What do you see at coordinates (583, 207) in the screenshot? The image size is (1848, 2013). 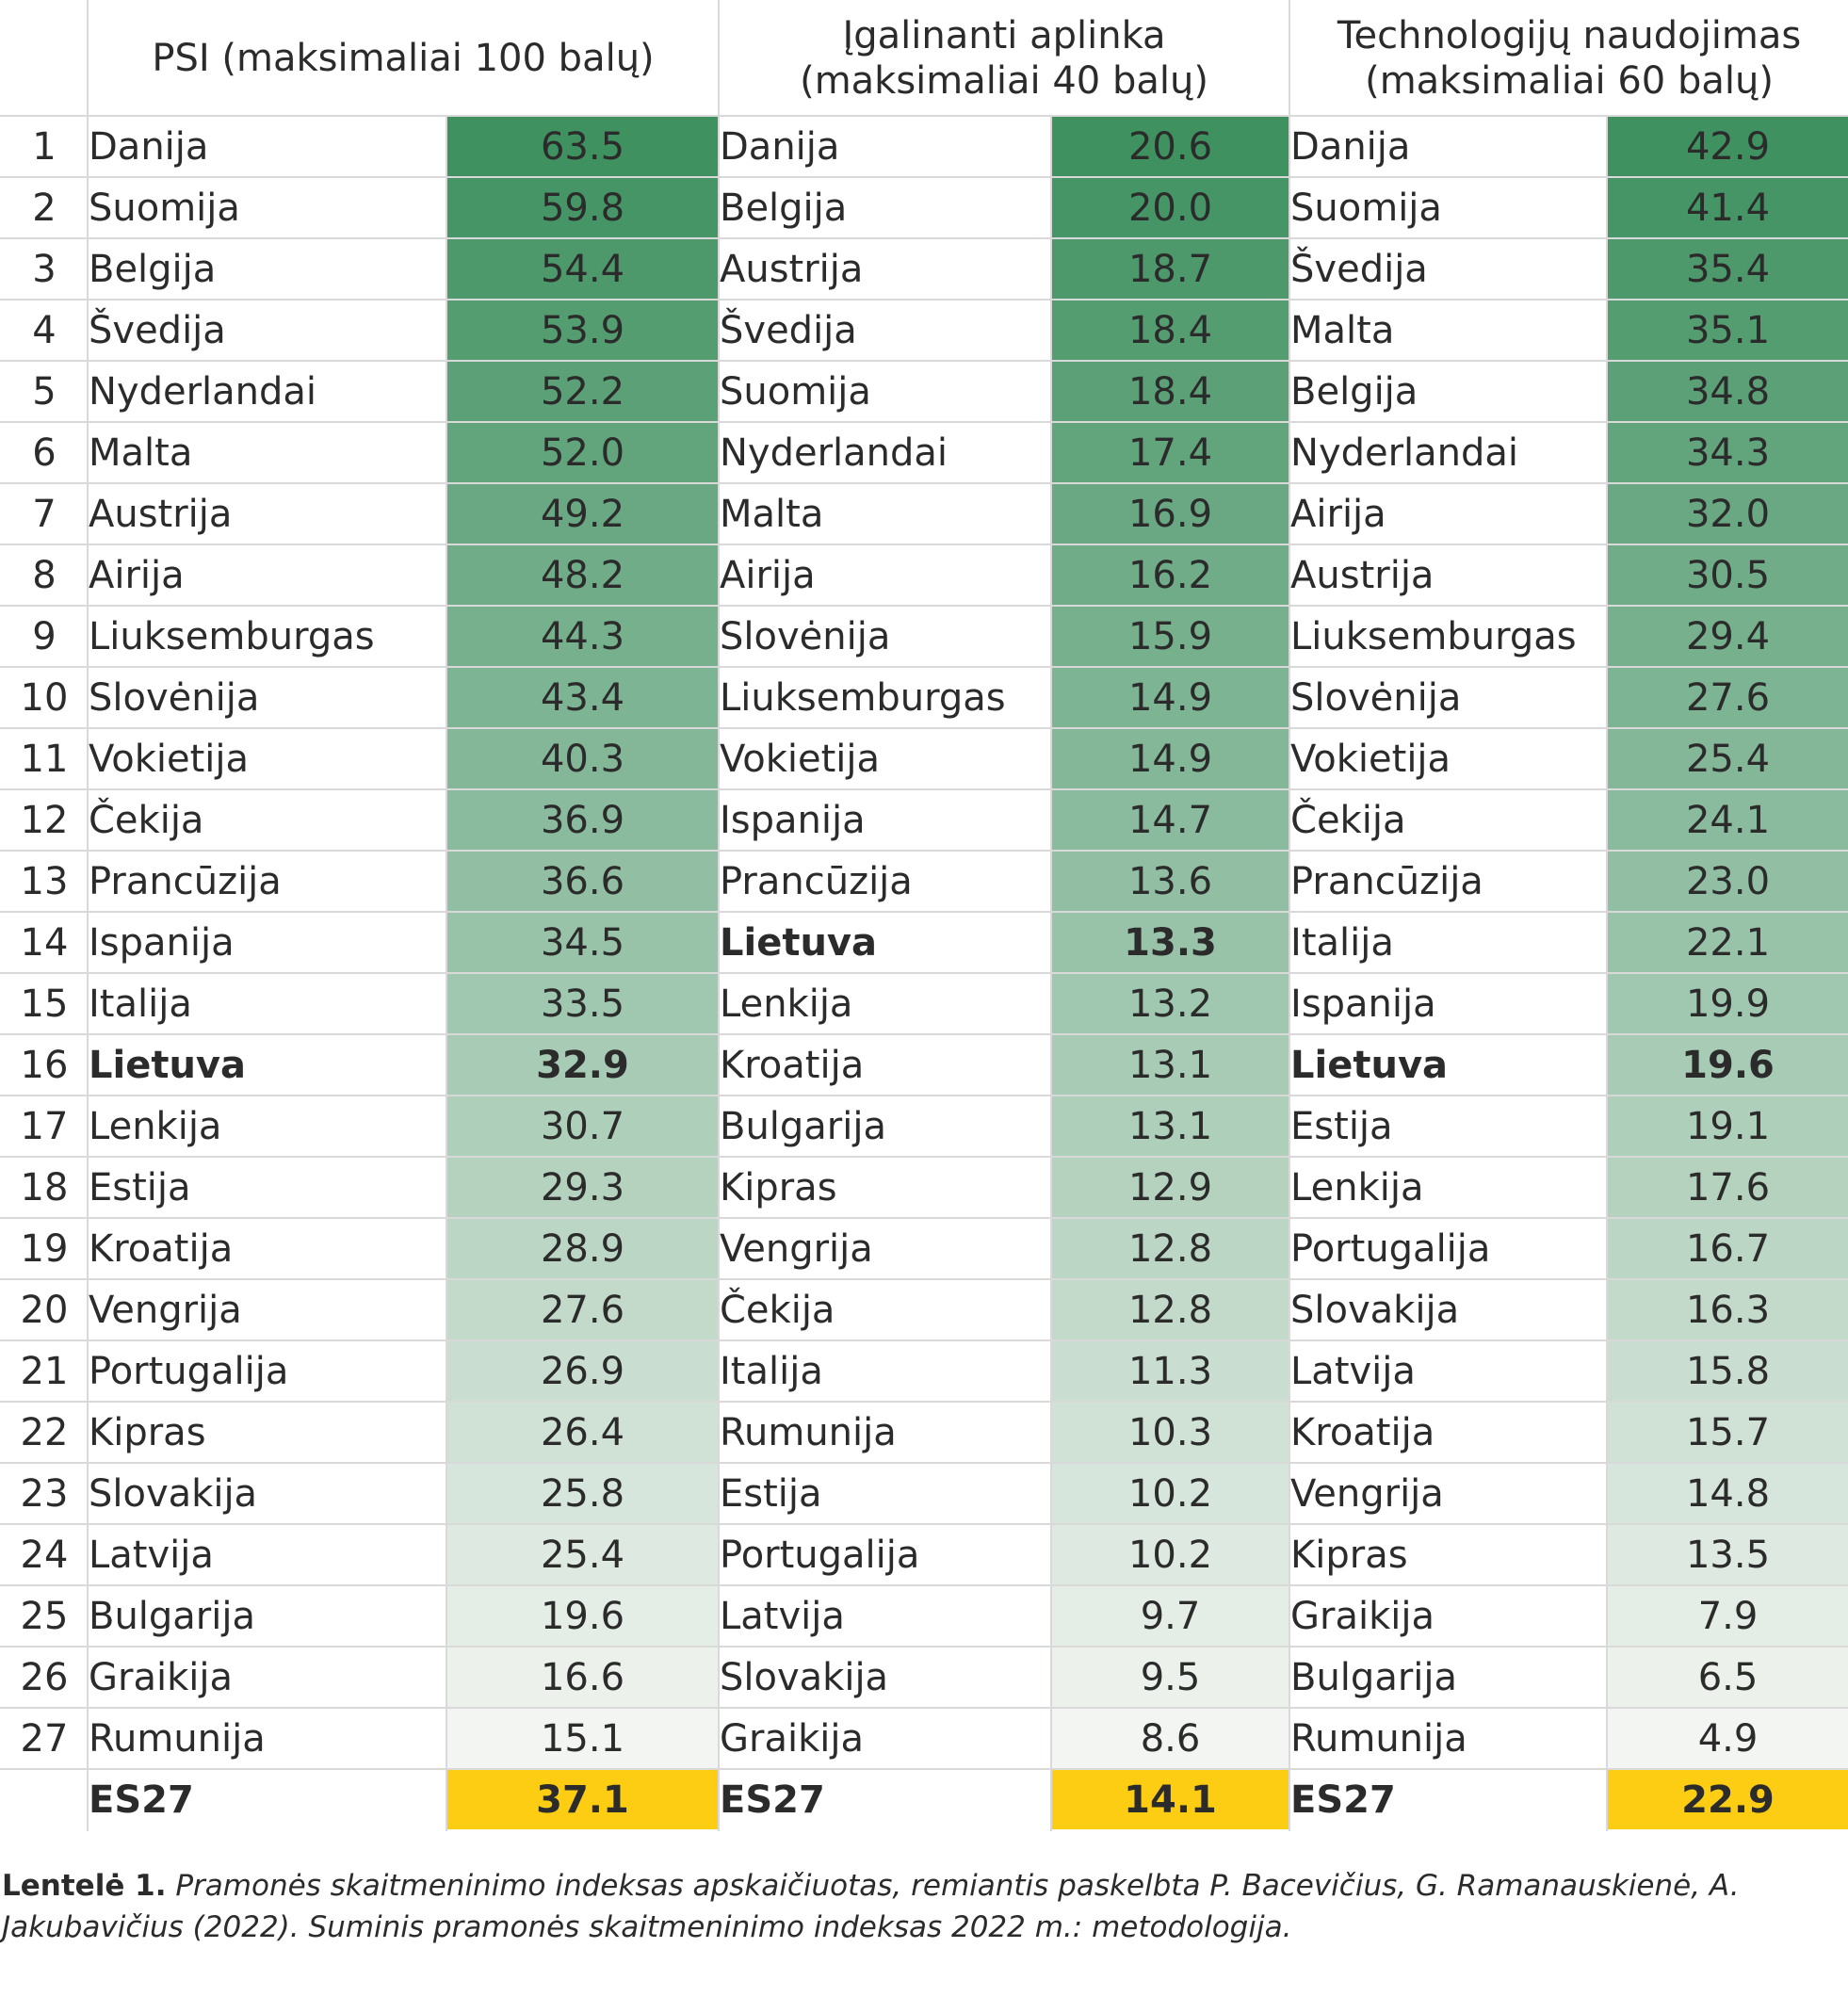 I see `psi-value-cell: 59.8` at bounding box center [583, 207].